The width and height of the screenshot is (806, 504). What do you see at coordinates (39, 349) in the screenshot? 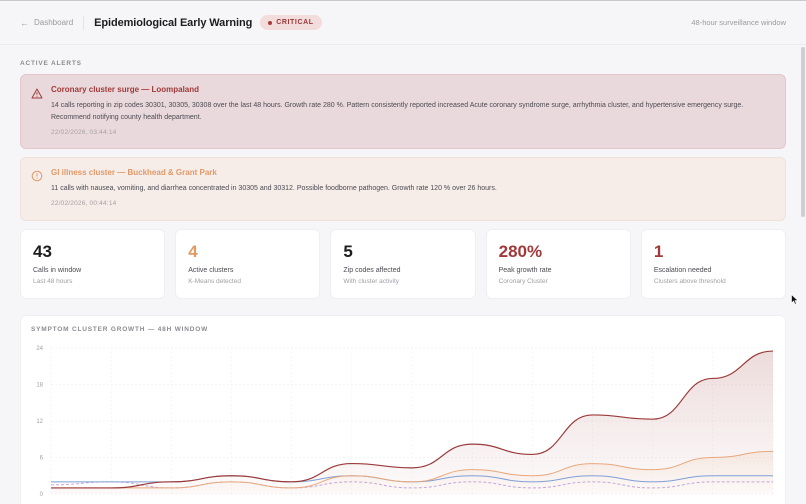
I see `svg-text: 24` at bounding box center [39, 349].